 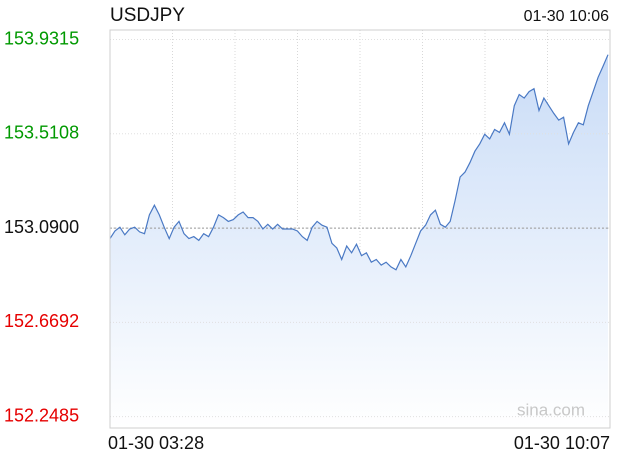 I want to click on chart-title: USDJPY, so click(x=147, y=15).